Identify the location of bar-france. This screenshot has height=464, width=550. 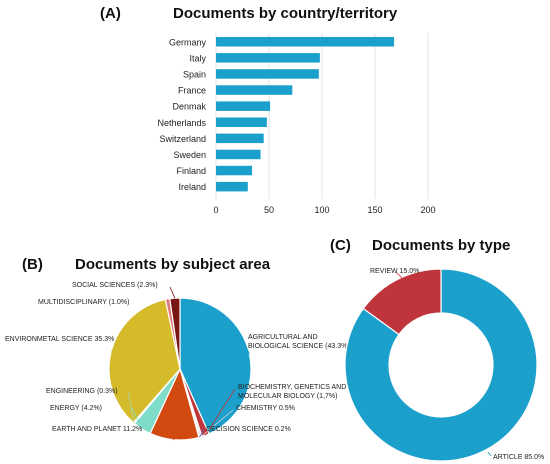
(254, 90).